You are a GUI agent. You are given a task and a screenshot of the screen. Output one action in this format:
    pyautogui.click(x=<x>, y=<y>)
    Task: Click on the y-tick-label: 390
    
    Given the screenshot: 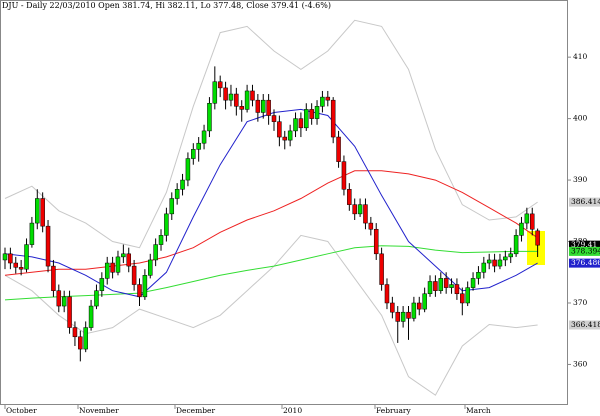 What is the action you would take?
    pyautogui.click(x=580, y=179)
    